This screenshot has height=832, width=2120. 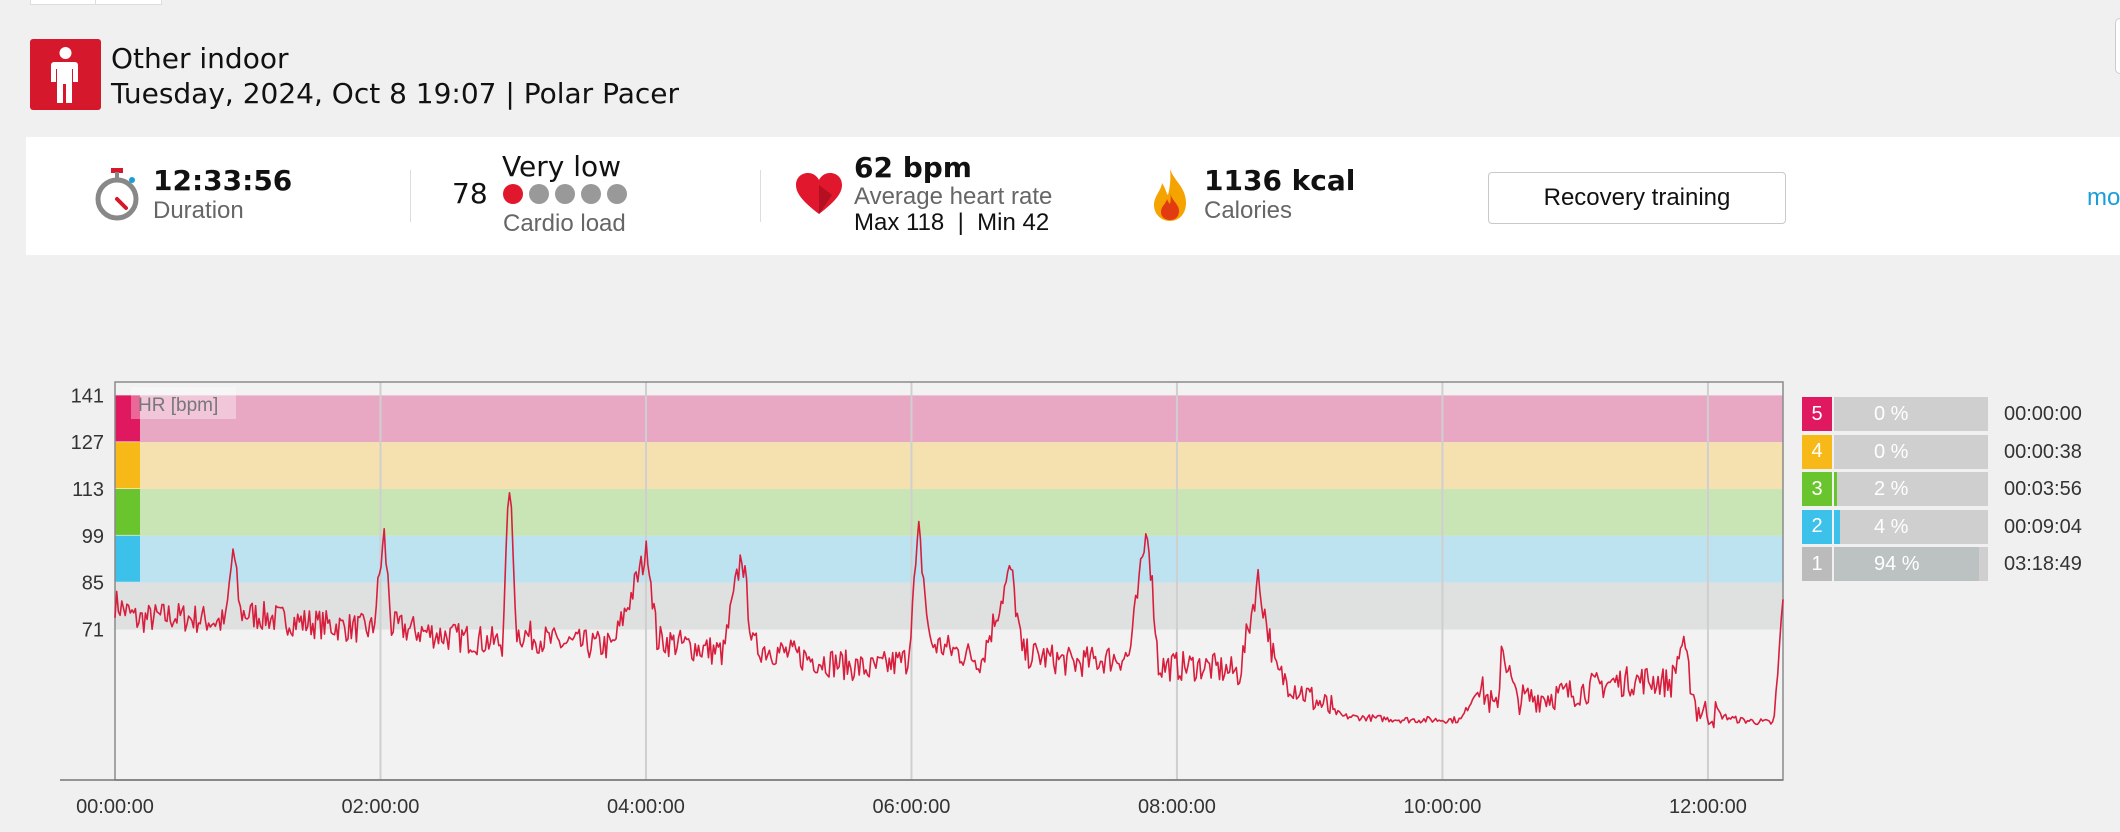 I want to click on duration-label: Duration, so click(x=198, y=210).